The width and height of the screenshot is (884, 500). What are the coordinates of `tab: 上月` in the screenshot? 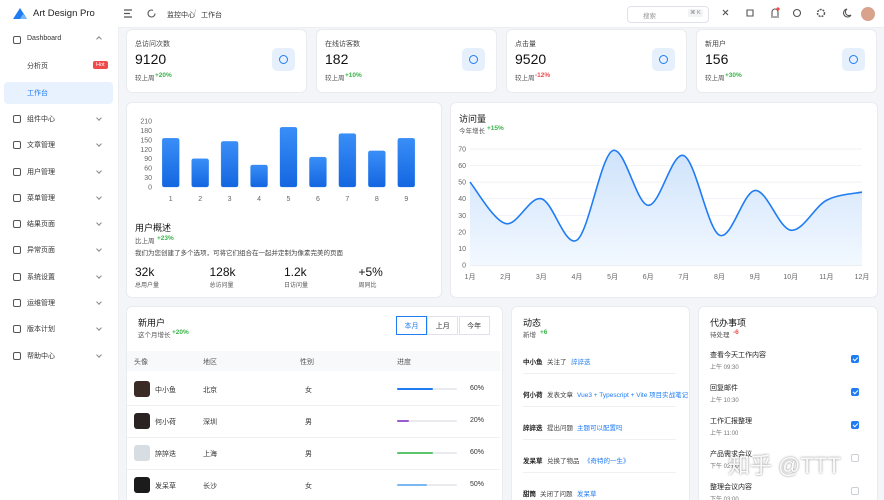 It's located at (443, 325).